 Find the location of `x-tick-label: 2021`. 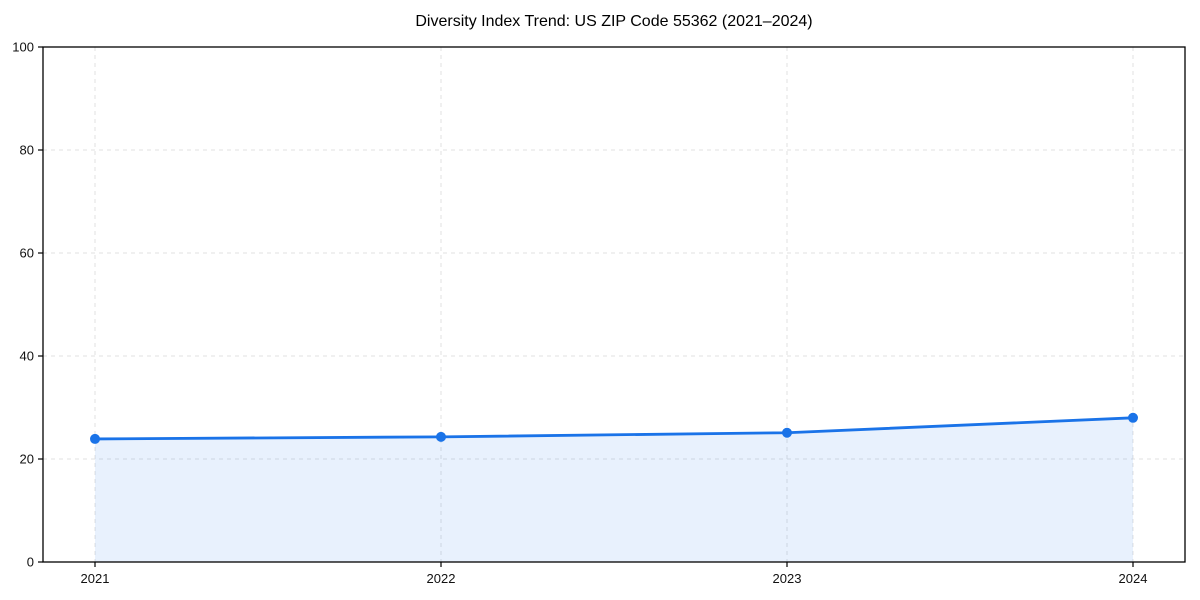

x-tick-label: 2021 is located at coordinates (95, 578).